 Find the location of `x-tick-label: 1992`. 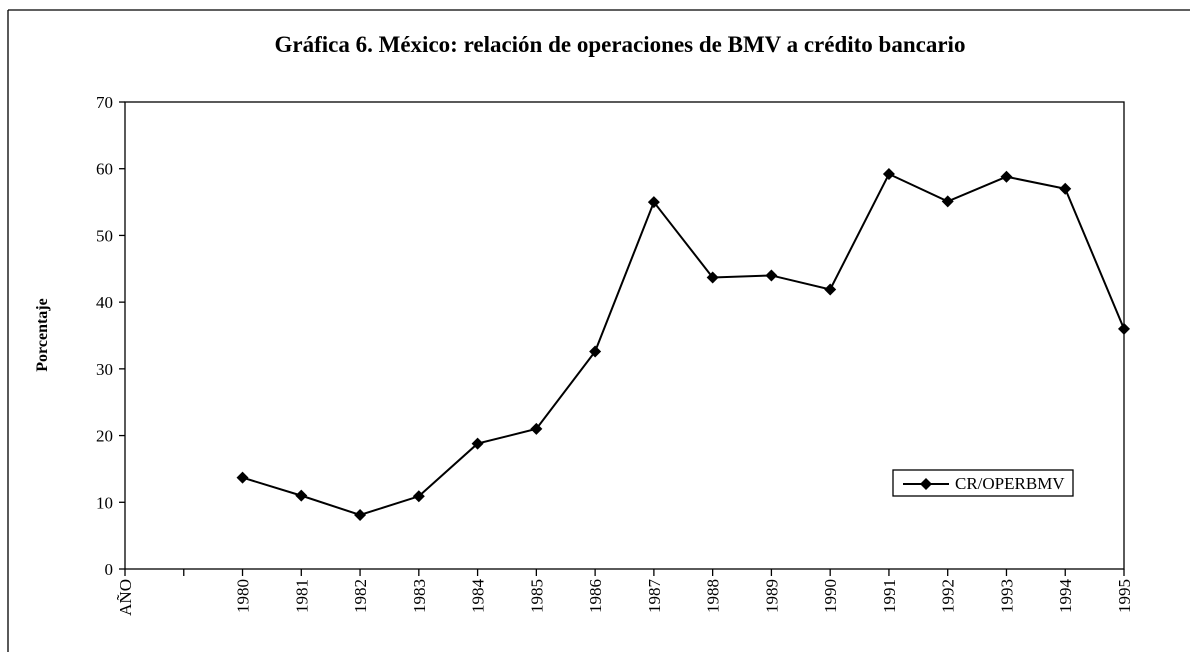

x-tick-label: 1992 is located at coordinates (948, 596).